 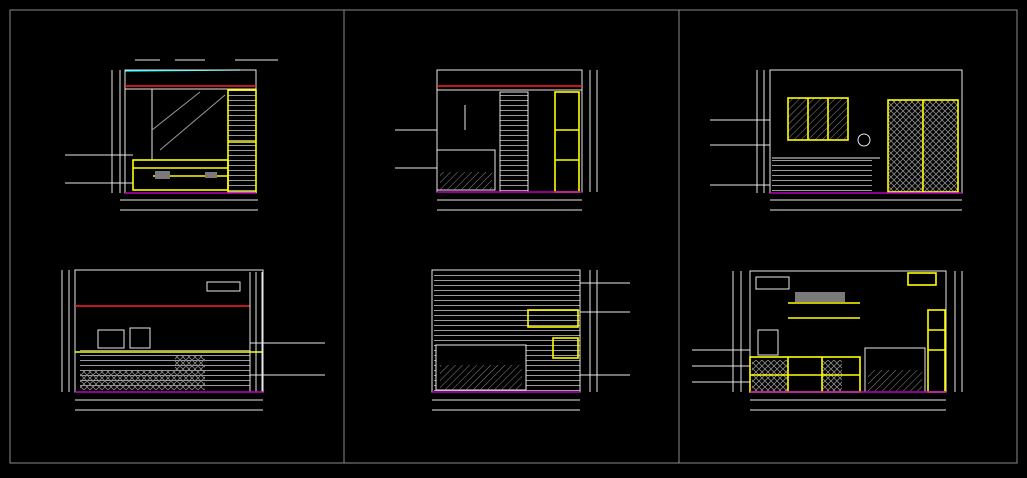 I want to click on elevation-e, so click(x=836, y=140).